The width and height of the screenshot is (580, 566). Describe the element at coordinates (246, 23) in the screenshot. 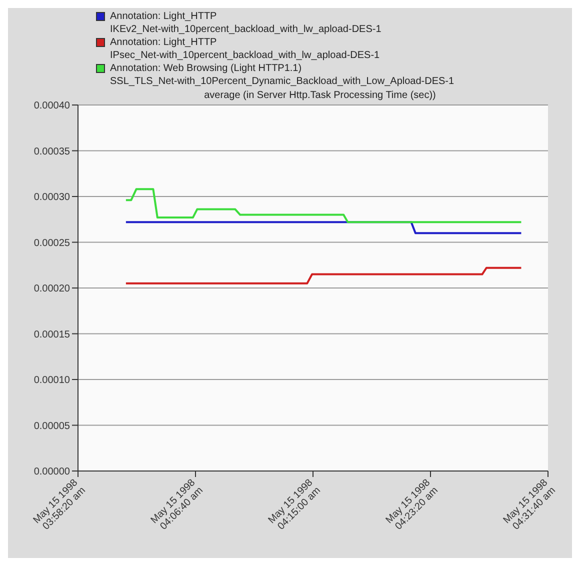

I see `legend-label: Annotation: Light_HTTP IKEv2_Net-with_10percent_backload_with_lw_apload-DES-1` at that location.